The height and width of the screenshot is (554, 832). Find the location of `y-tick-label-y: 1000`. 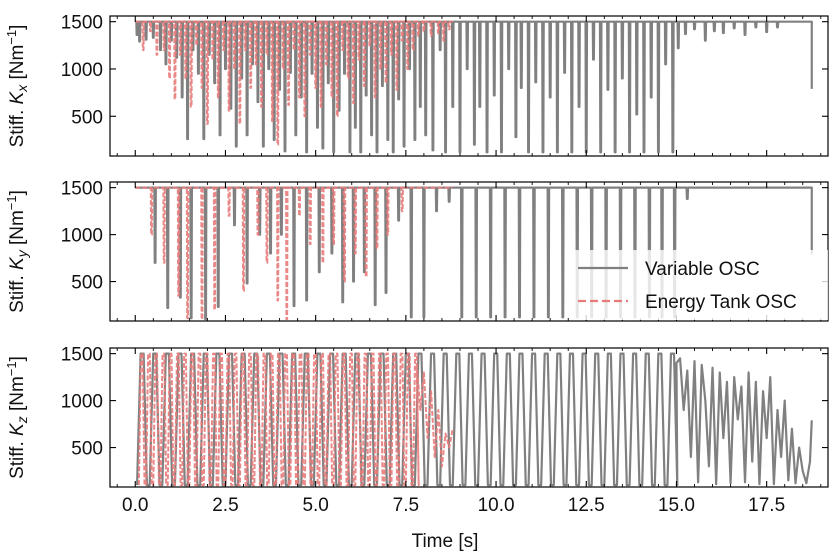

y-tick-label-y: 1000 is located at coordinates (82, 236).